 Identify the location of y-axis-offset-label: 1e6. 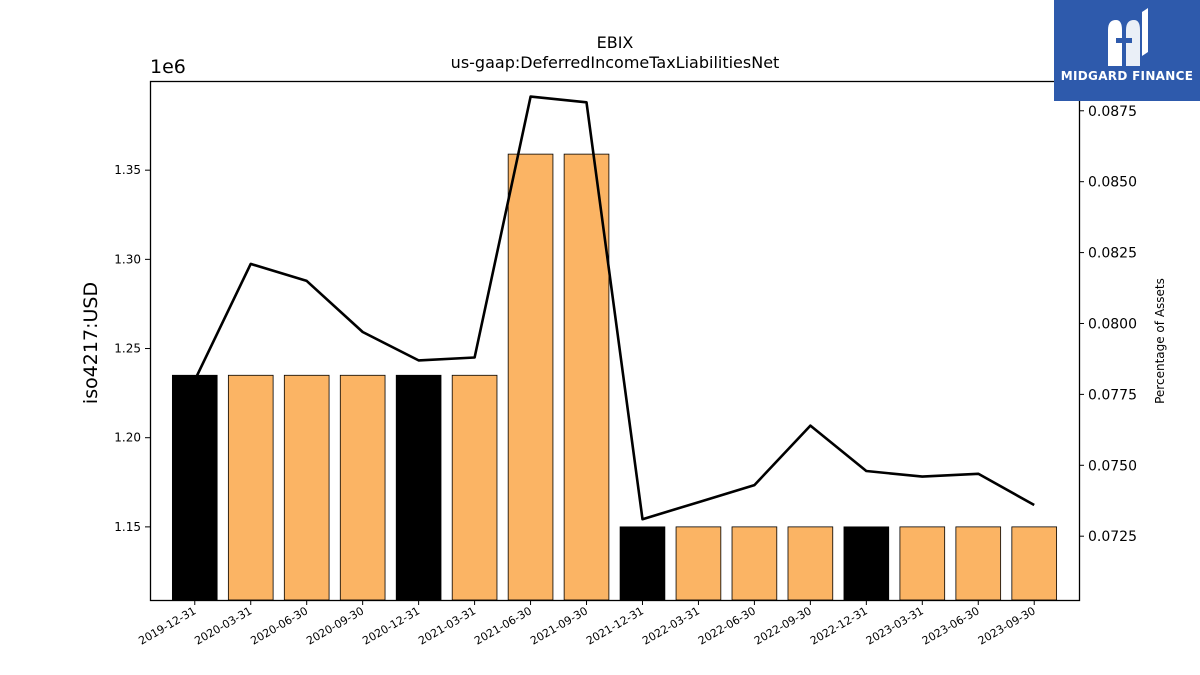
(168, 67).